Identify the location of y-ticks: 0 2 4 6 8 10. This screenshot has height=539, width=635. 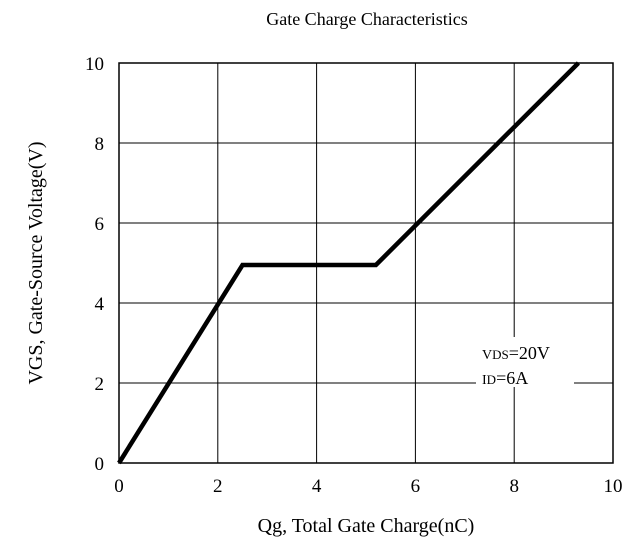
(95, 264).